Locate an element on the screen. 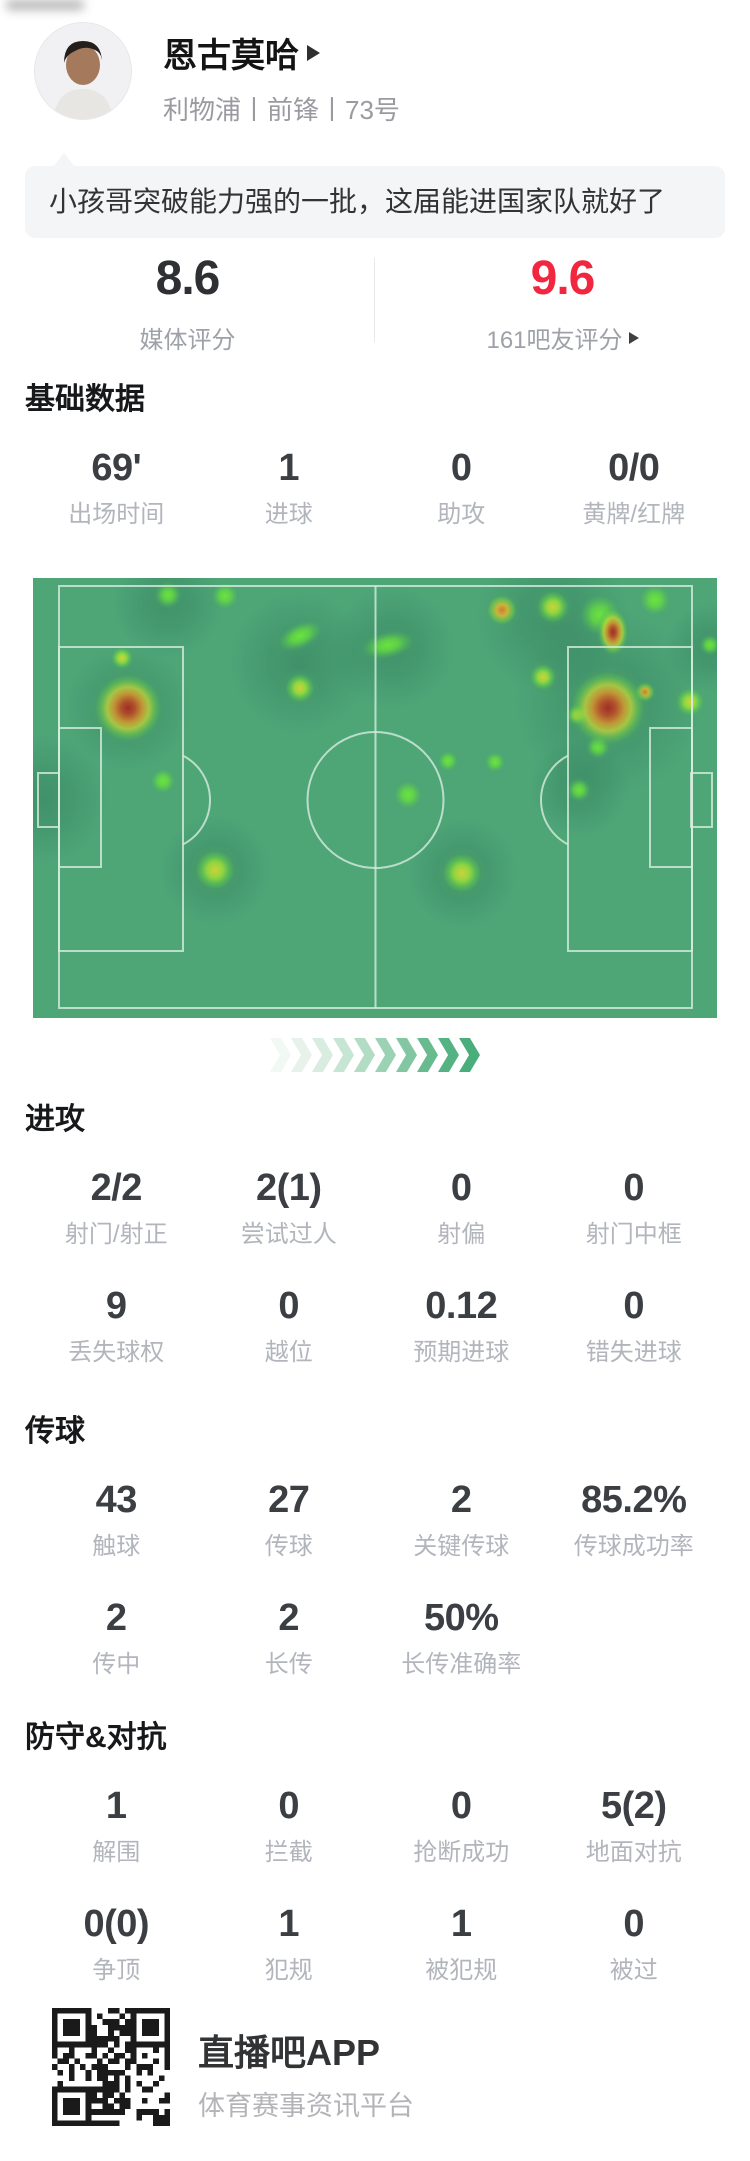  player-name-link: 恩古莫哈 is located at coordinates (241, 52).